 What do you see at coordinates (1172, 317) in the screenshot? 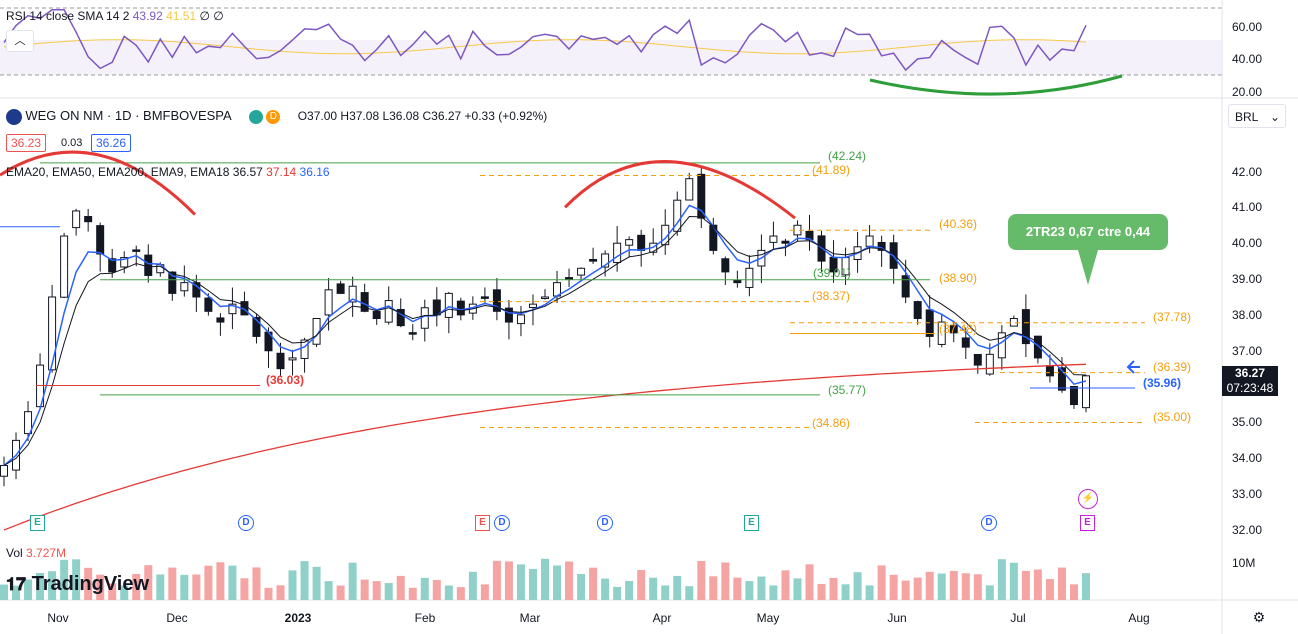
I see `level-label: (37.78)` at bounding box center [1172, 317].